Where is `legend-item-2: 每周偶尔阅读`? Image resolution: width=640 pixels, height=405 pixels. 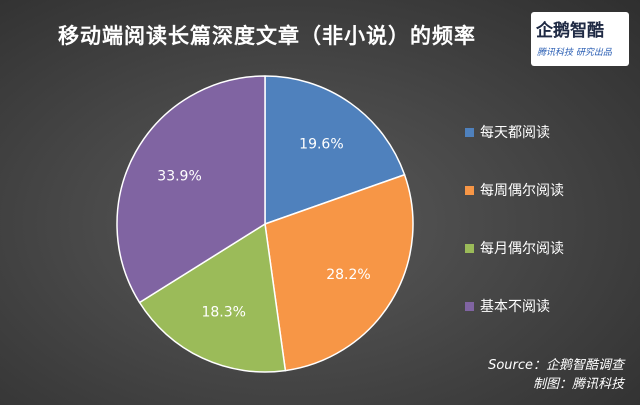
legend-item-2: 每周偶尔阅读 is located at coordinates (514, 190).